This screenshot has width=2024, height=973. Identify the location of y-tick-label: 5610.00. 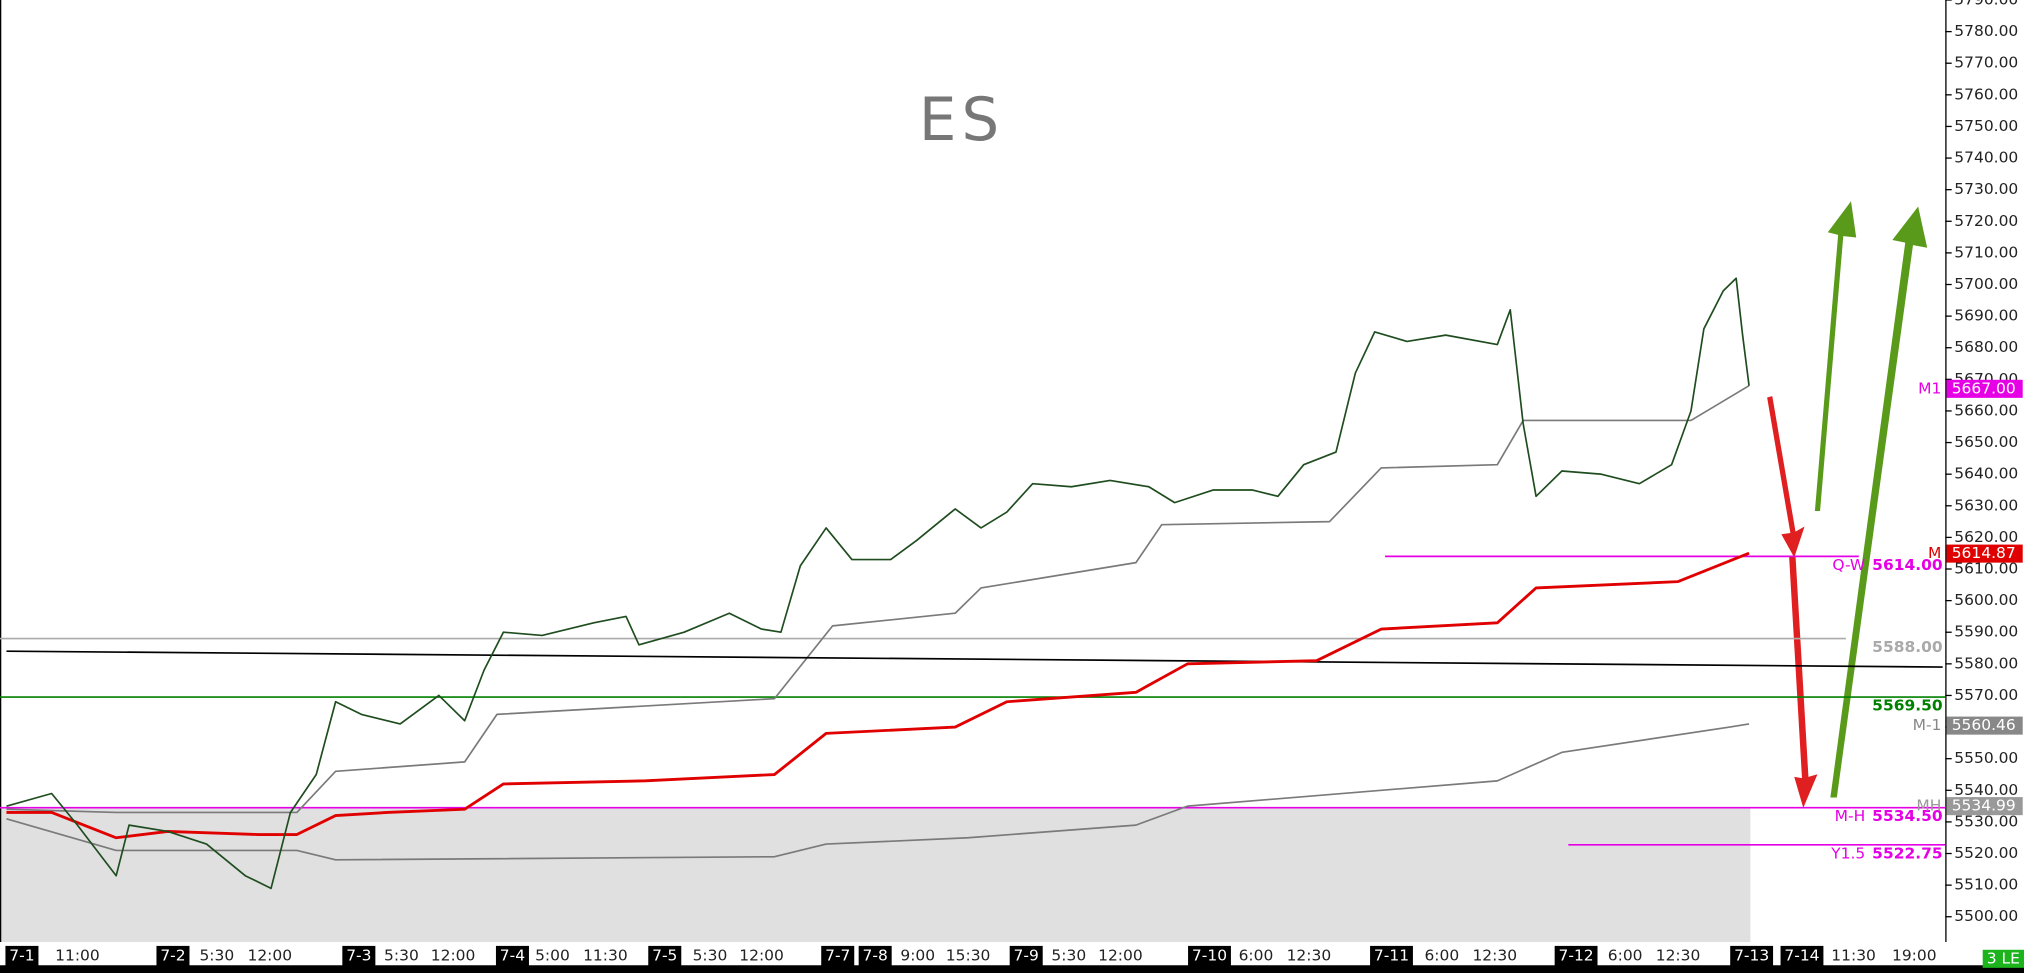
(1986, 569).